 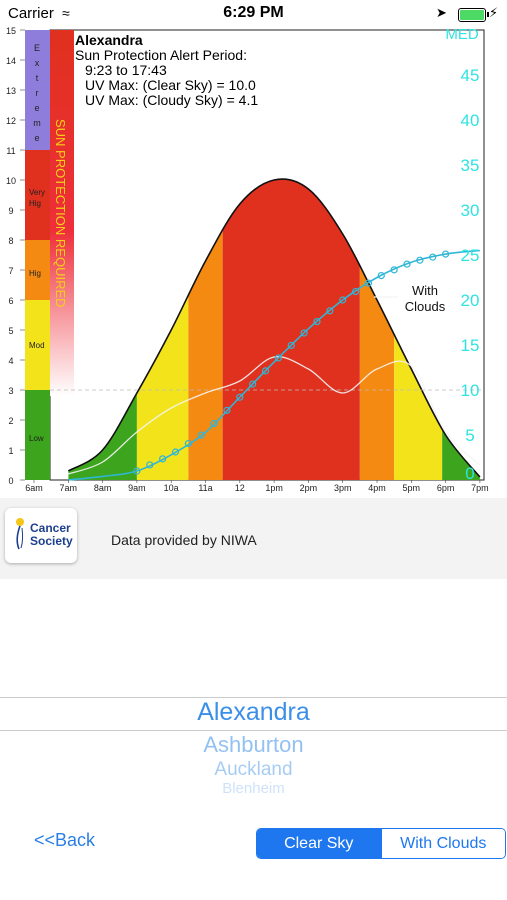 What do you see at coordinates (470, 345) in the screenshot?
I see `right-axis-tick: 15` at bounding box center [470, 345].